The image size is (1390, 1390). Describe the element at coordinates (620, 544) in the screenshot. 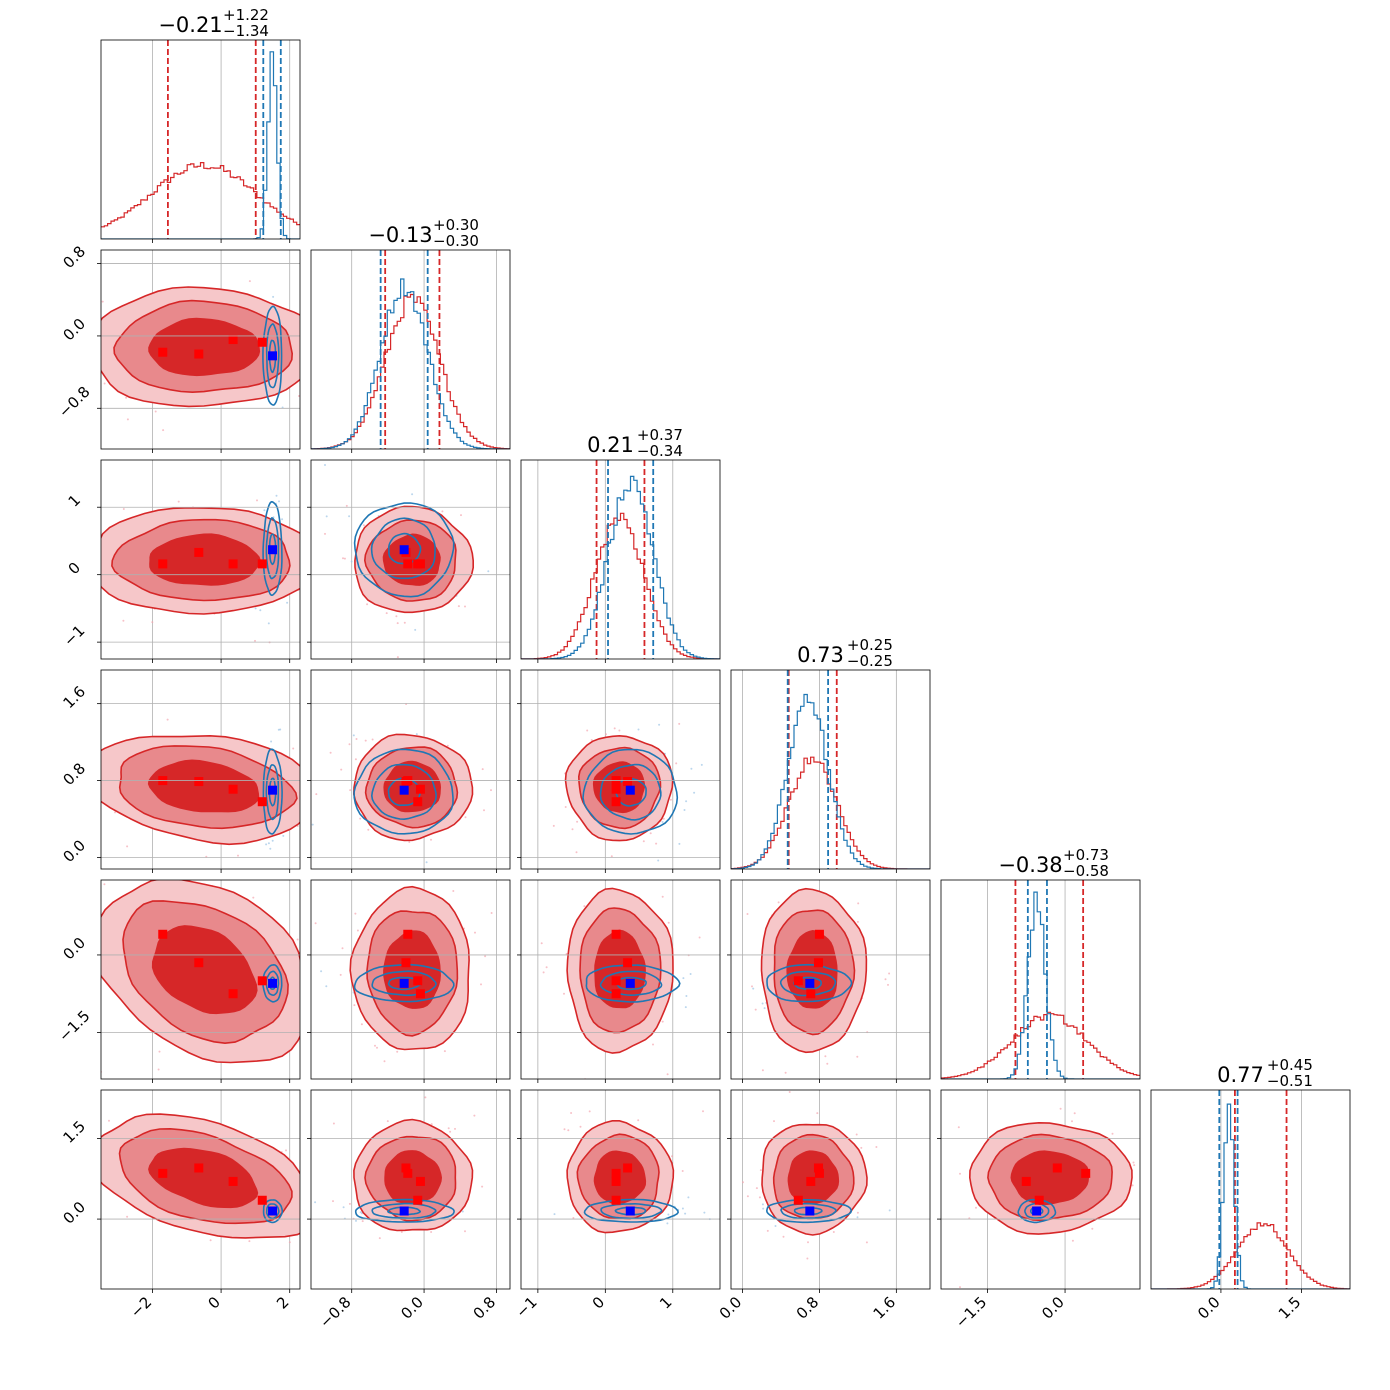

I see `panel-2-2: 0.21 +0.37−0.34` at that location.